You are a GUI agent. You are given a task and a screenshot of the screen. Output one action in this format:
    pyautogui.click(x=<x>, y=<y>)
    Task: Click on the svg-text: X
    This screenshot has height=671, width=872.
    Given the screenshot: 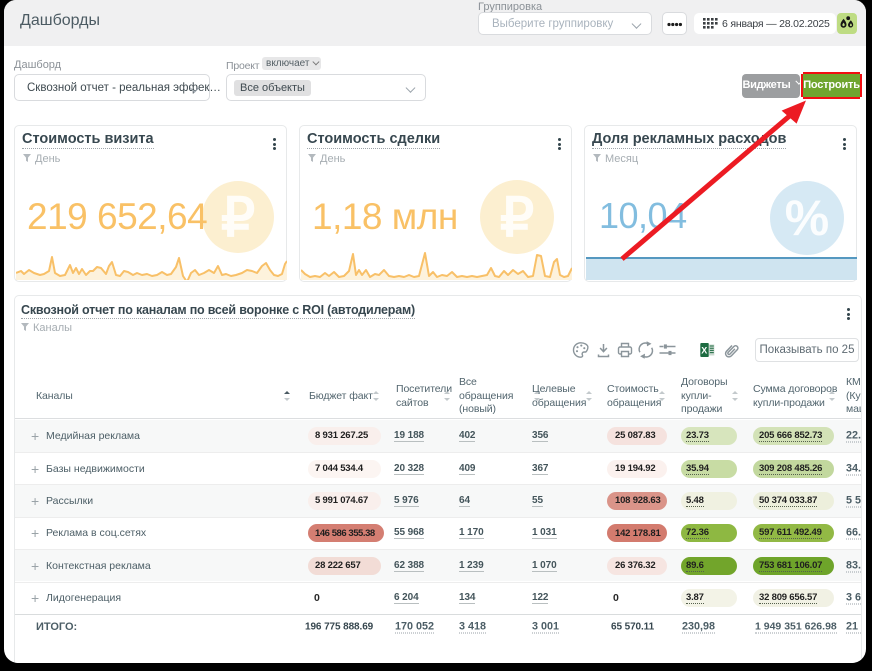 What is the action you would take?
    pyautogui.click(x=704, y=351)
    